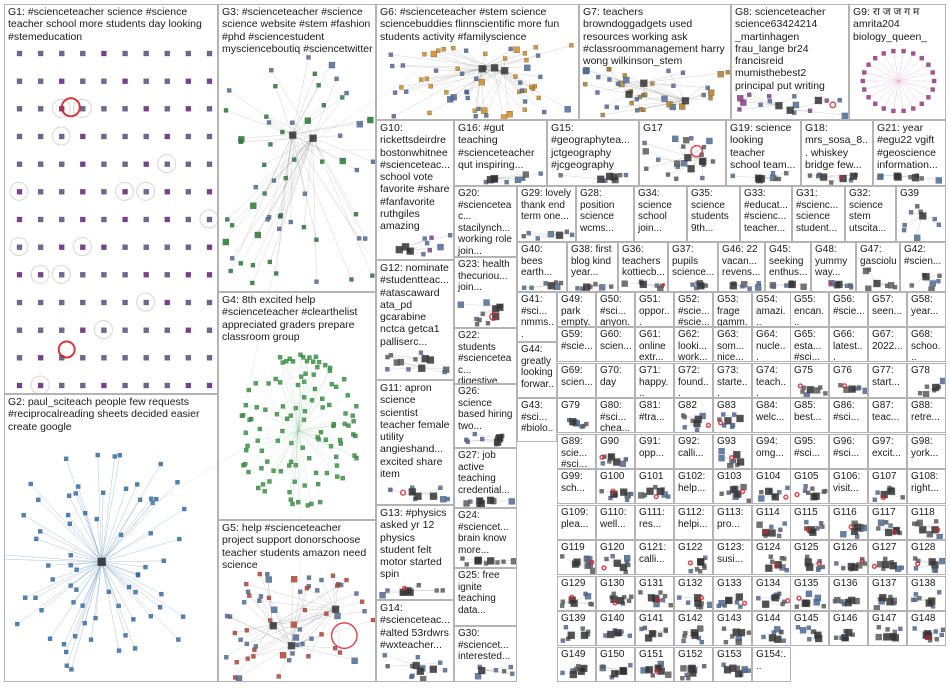  I want to click on group-g126-network, so click(850, 564).